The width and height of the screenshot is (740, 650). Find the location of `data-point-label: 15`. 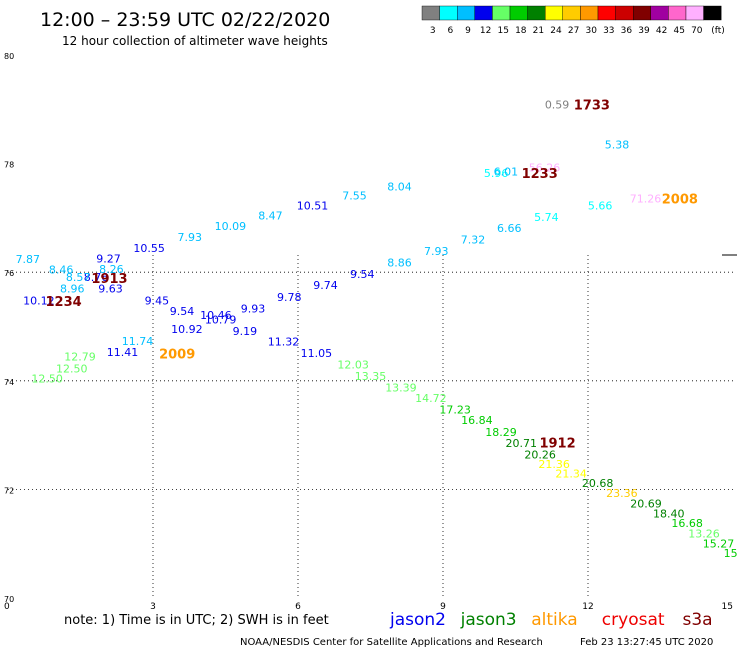

data-point-label: 15 is located at coordinates (731, 553).